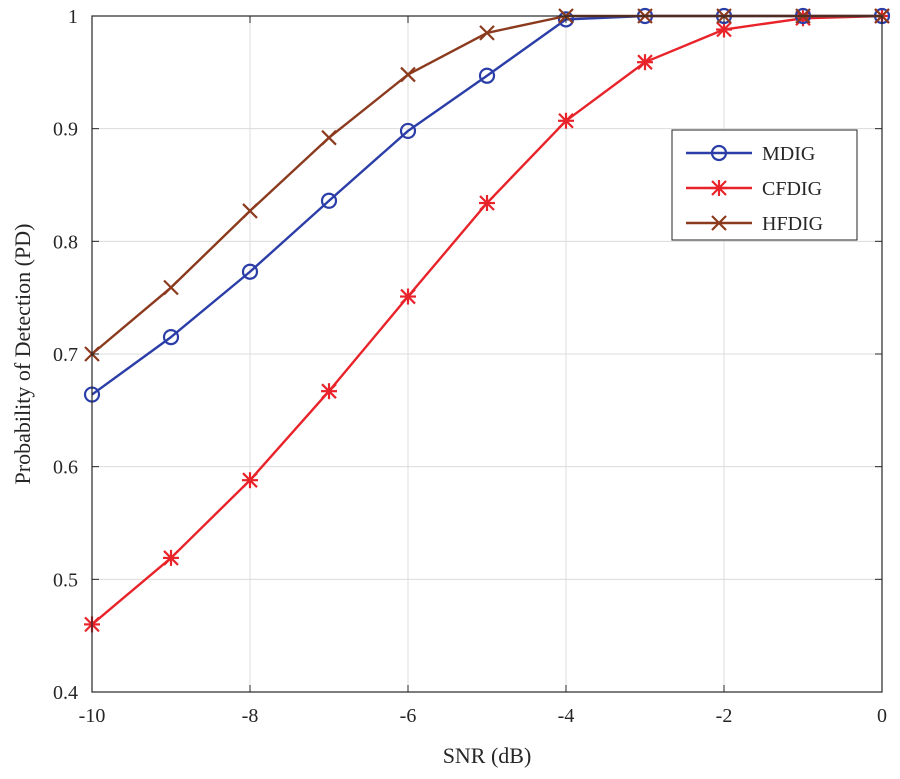 This screenshot has width=900, height=779. I want to click on legend-label-hfdig: HFDIG, so click(792, 224).